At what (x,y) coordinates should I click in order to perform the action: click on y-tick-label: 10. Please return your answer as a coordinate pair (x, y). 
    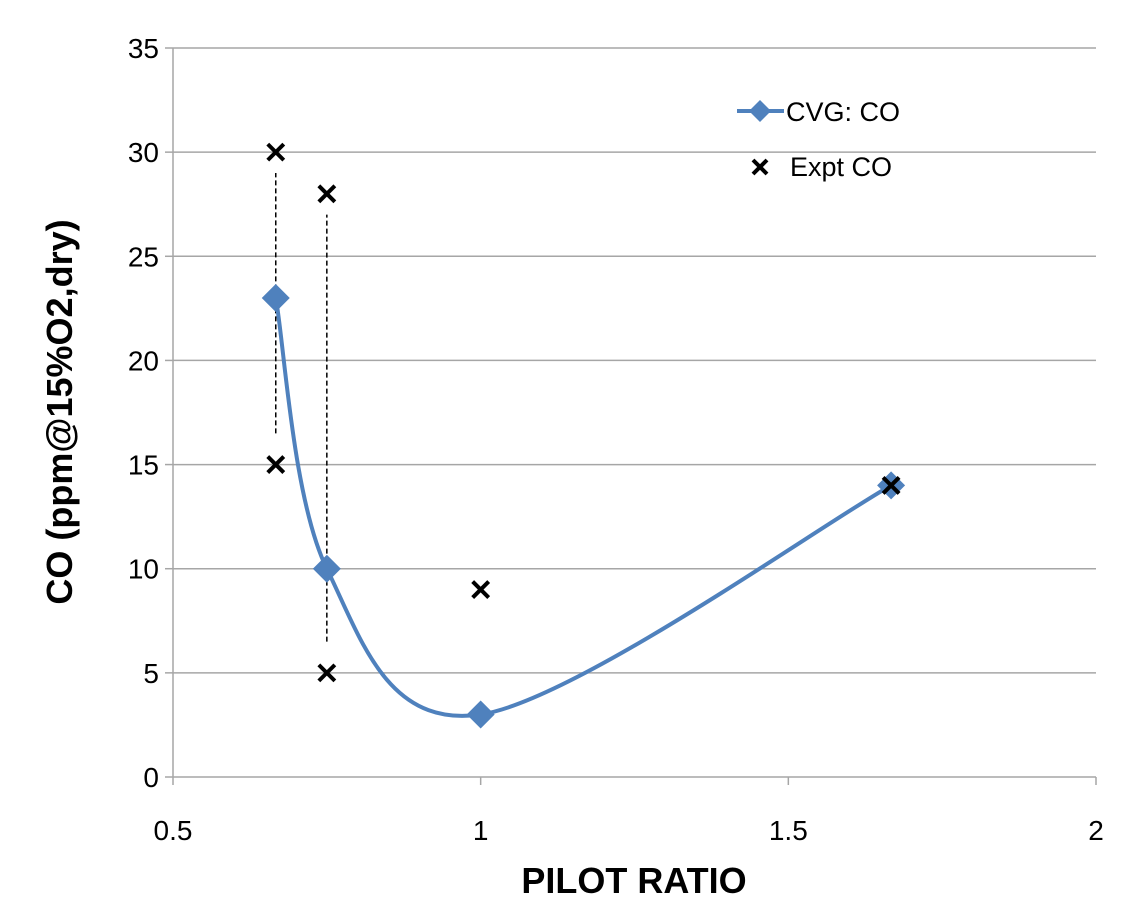
    Looking at the image, I should click on (143, 569).